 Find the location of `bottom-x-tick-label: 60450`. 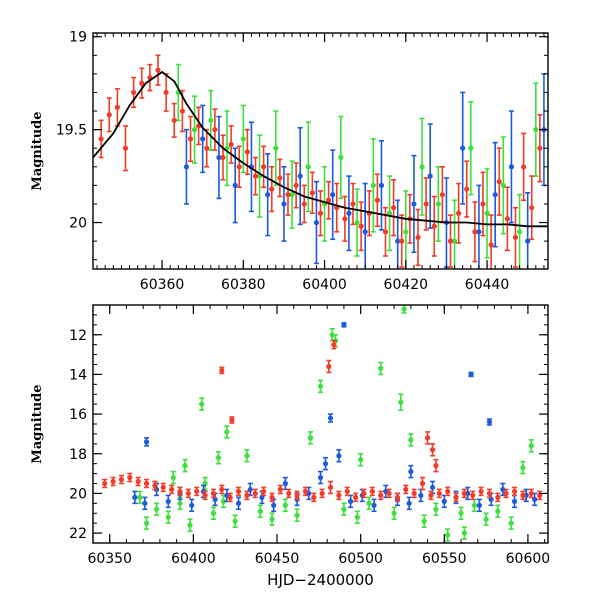

bottom-x-tick-label: 60450 is located at coordinates (277, 559).